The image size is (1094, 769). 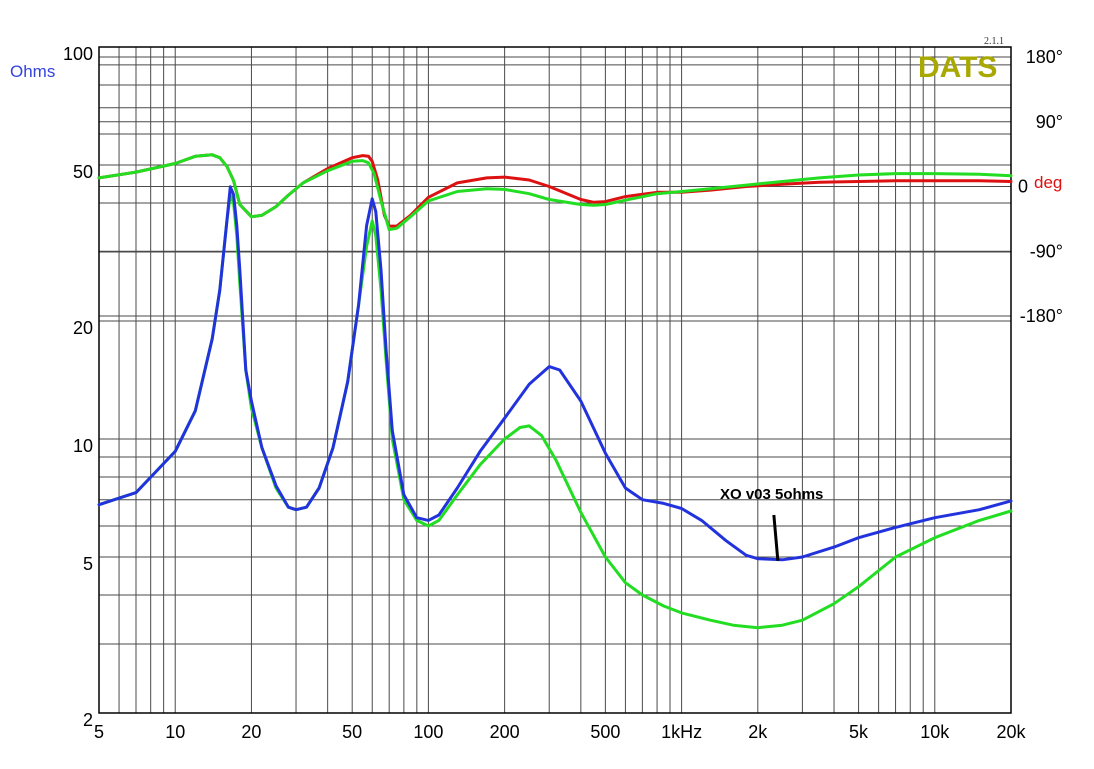 What do you see at coordinates (505, 732) in the screenshot?
I see `x-tick-label: 200` at bounding box center [505, 732].